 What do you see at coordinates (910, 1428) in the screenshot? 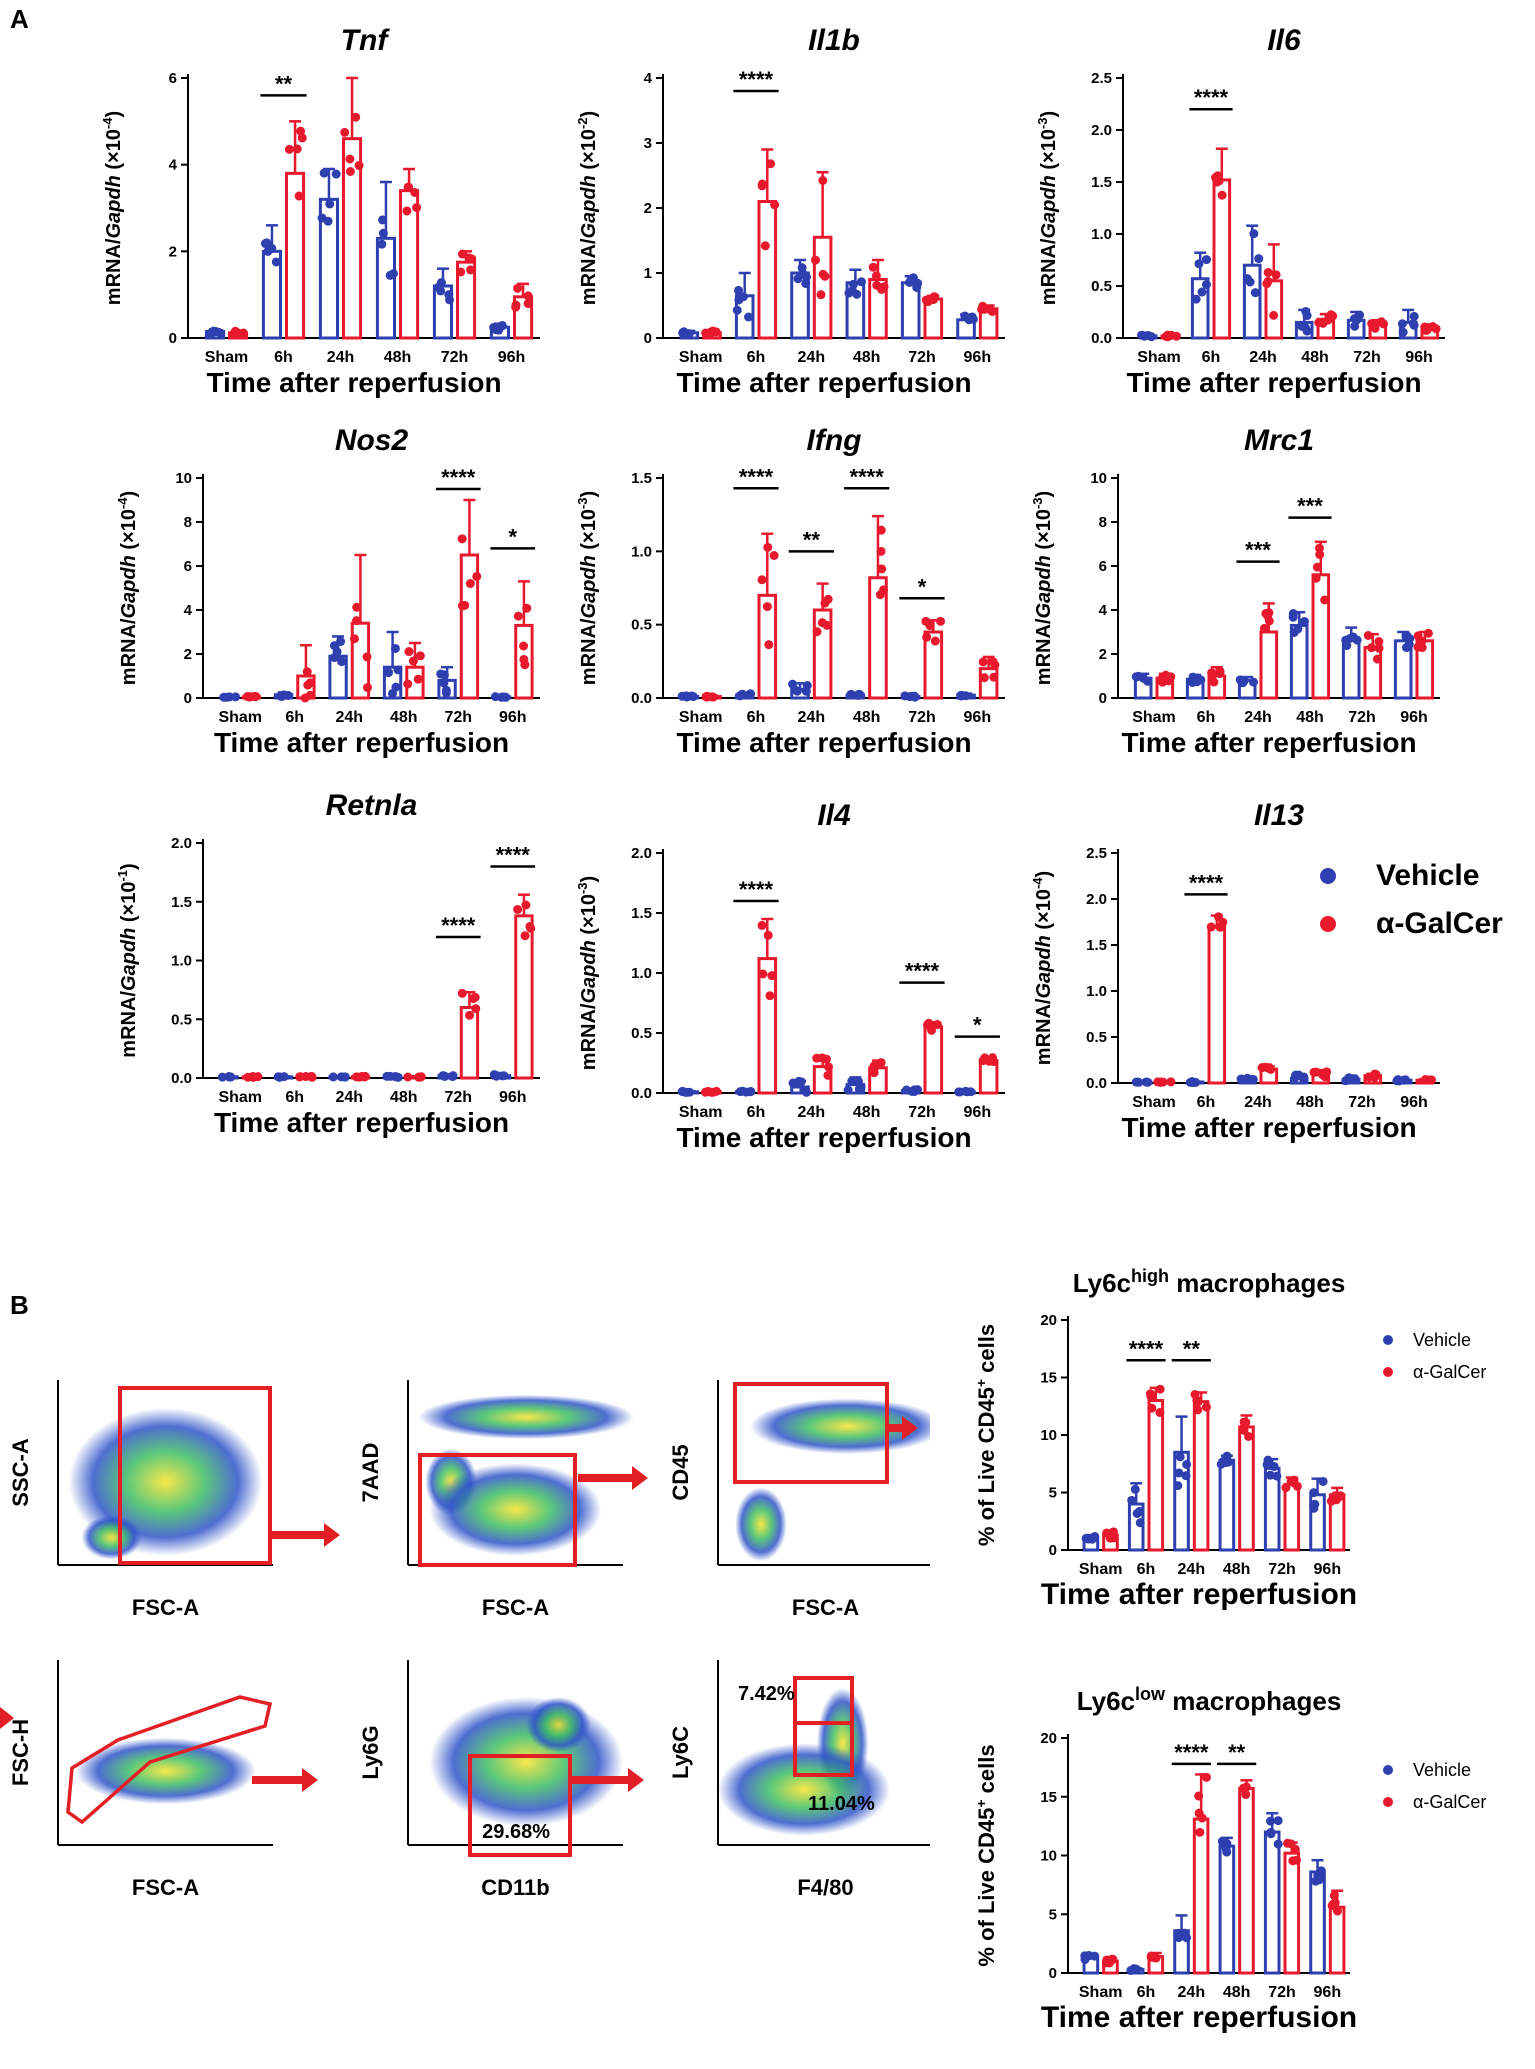
I see `arrow-3-head` at bounding box center [910, 1428].